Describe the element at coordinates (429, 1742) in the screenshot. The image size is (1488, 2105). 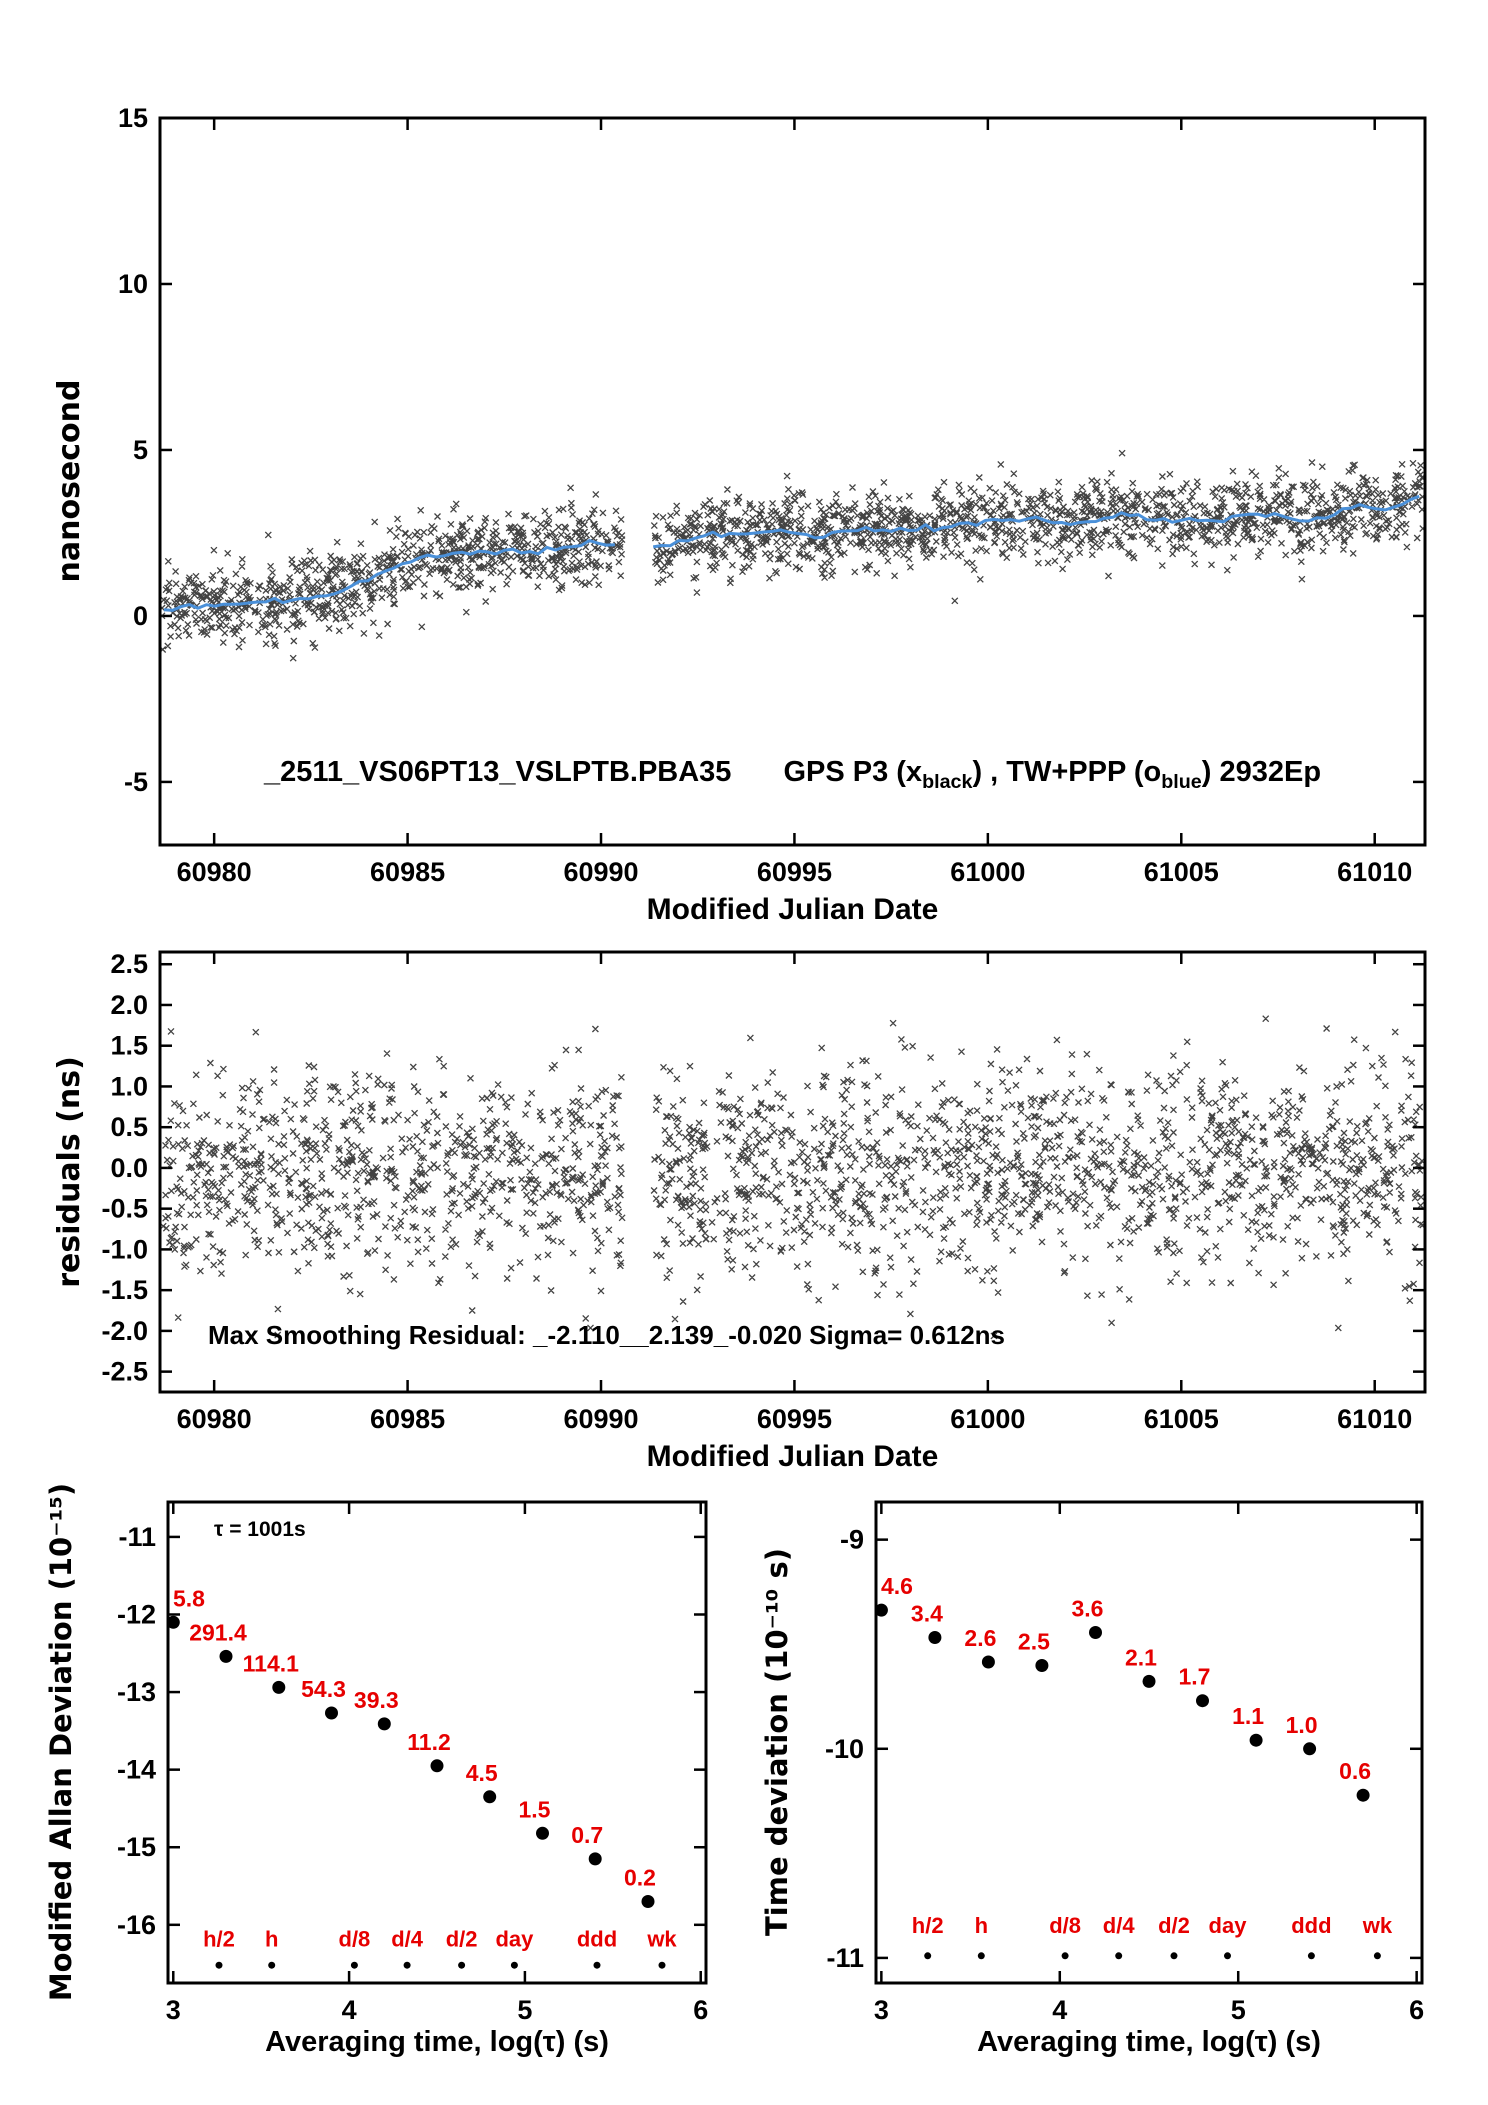
I see `svg-text: 11.2` at that location.